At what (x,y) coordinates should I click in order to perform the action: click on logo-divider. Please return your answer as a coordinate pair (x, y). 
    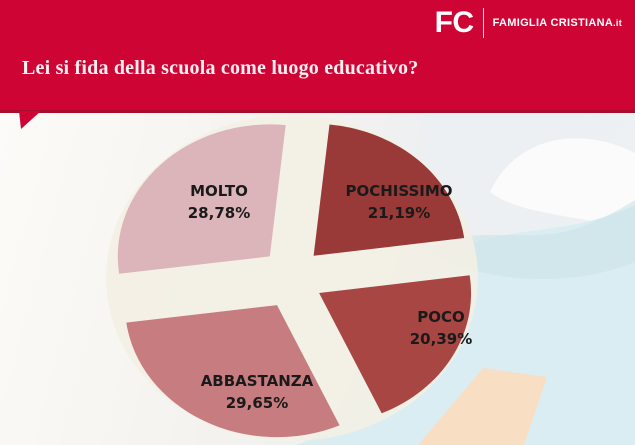
    Looking at the image, I should click on (483, 23).